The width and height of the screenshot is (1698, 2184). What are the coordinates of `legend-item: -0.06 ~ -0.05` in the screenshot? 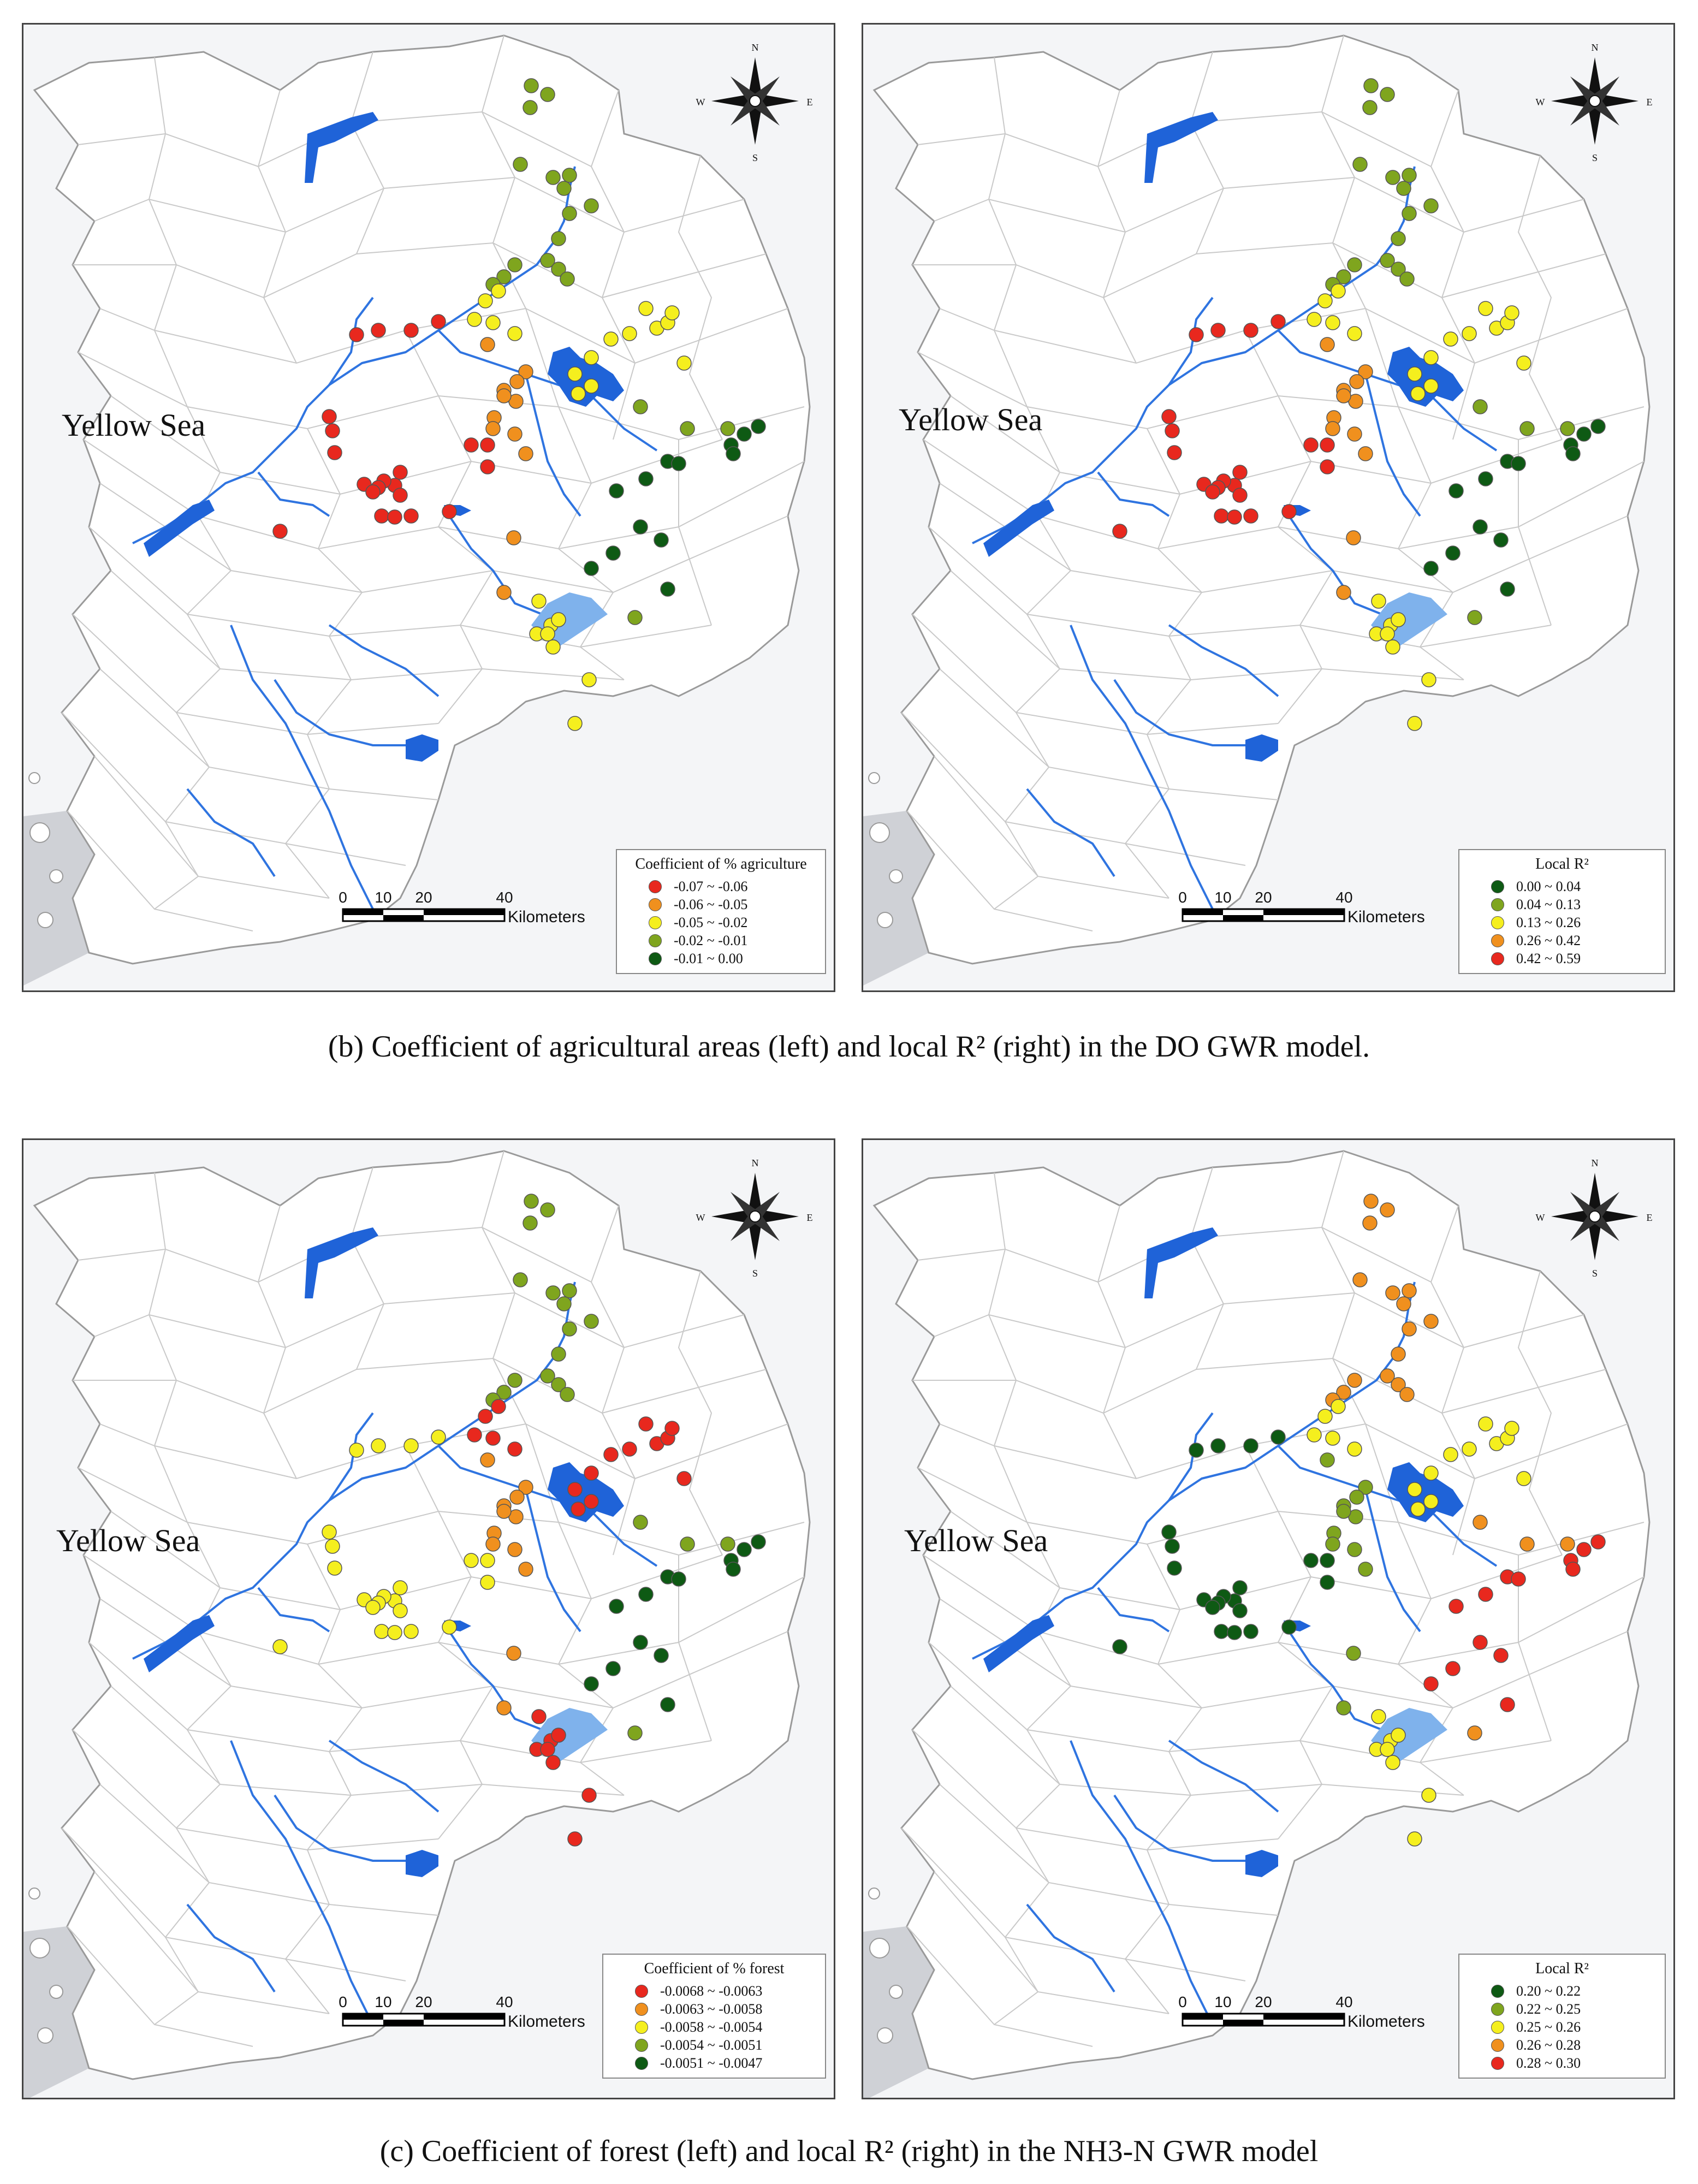 It's located at (721, 904).